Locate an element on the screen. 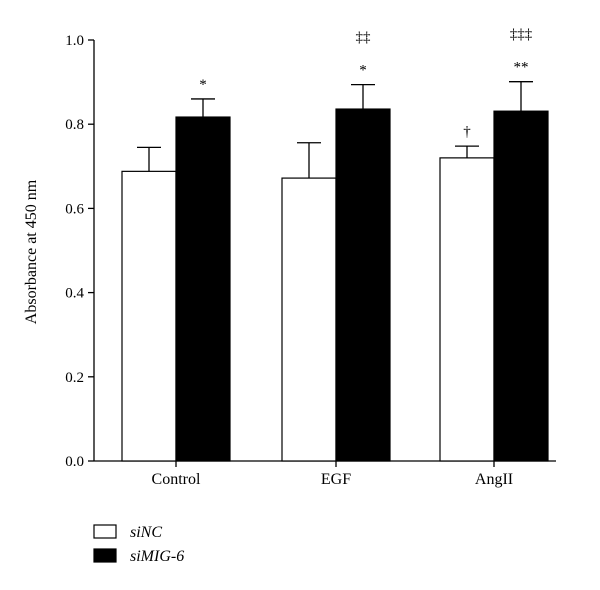  y-tick-label-4: 0.8 is located at coordinates (74, 125).